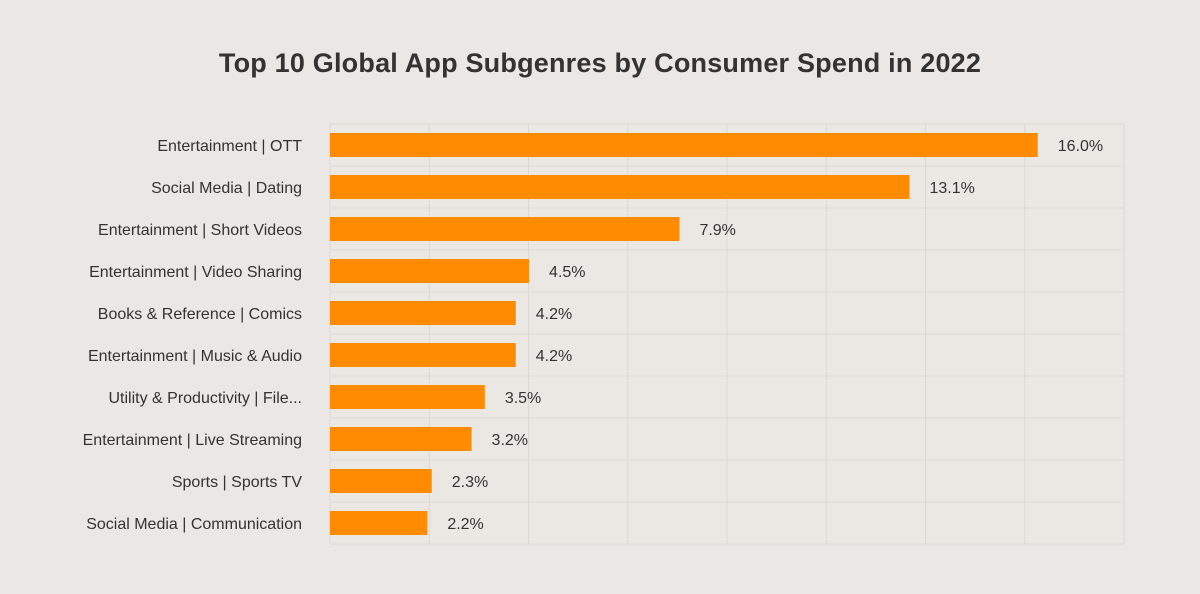 This screenshot has height=594, width=1200. Describe the element at coordinates (195, 356) in the screenshot. I see `category-label: Entertainment | Music & Audio` at that location.